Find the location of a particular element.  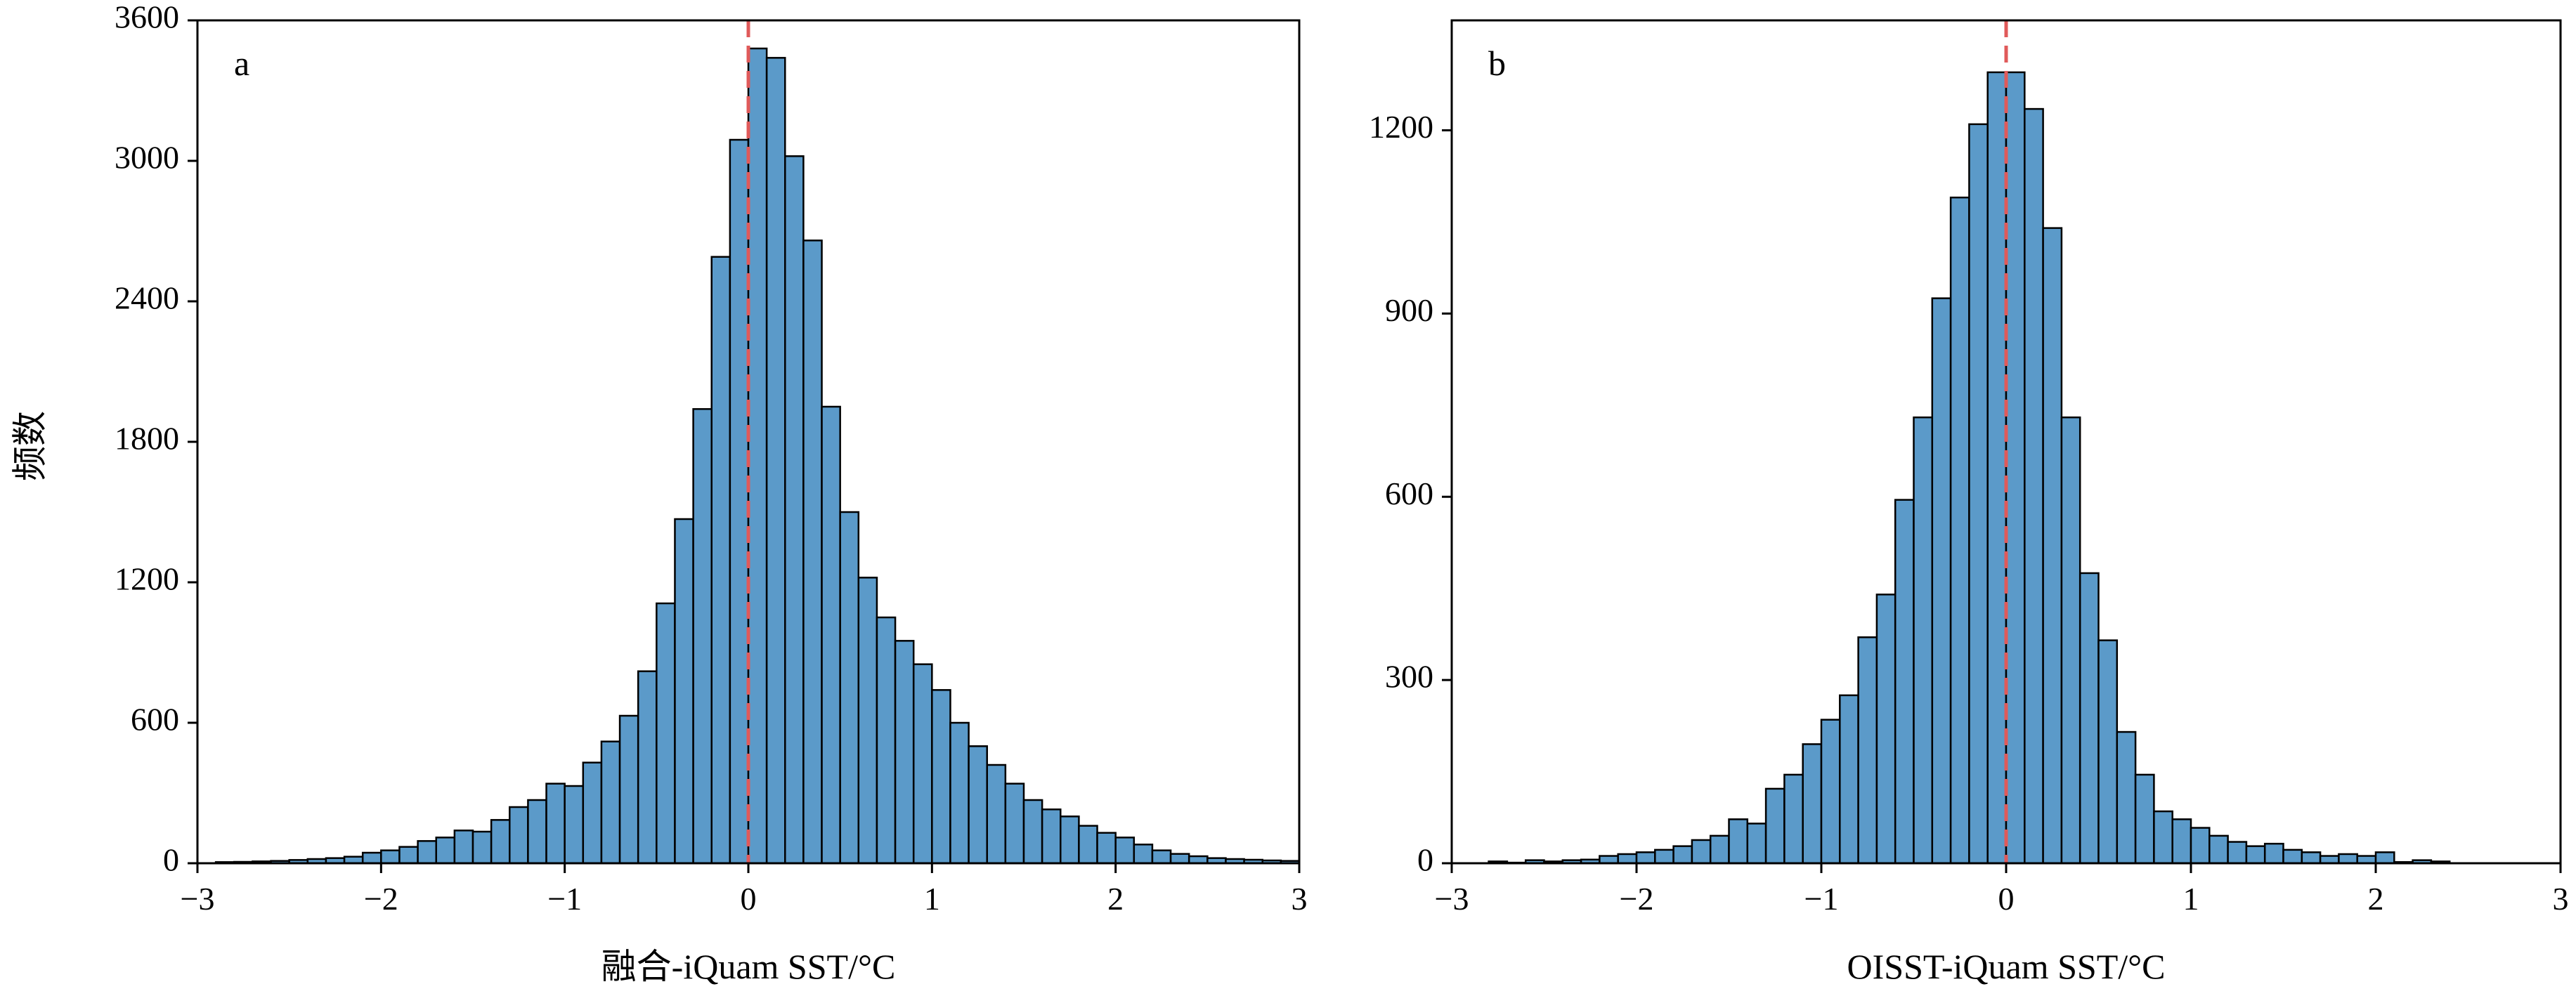

y-tick-label: 2400 is located at coordinates (147, 298).